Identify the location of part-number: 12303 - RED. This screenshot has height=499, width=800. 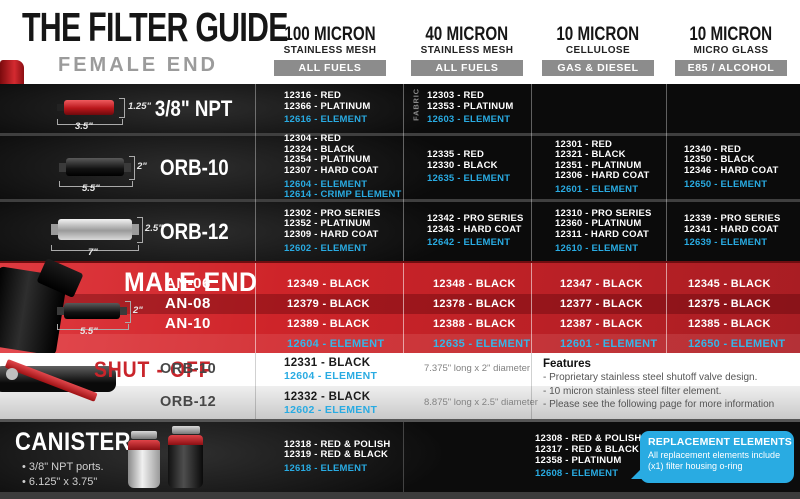
(456, 96).